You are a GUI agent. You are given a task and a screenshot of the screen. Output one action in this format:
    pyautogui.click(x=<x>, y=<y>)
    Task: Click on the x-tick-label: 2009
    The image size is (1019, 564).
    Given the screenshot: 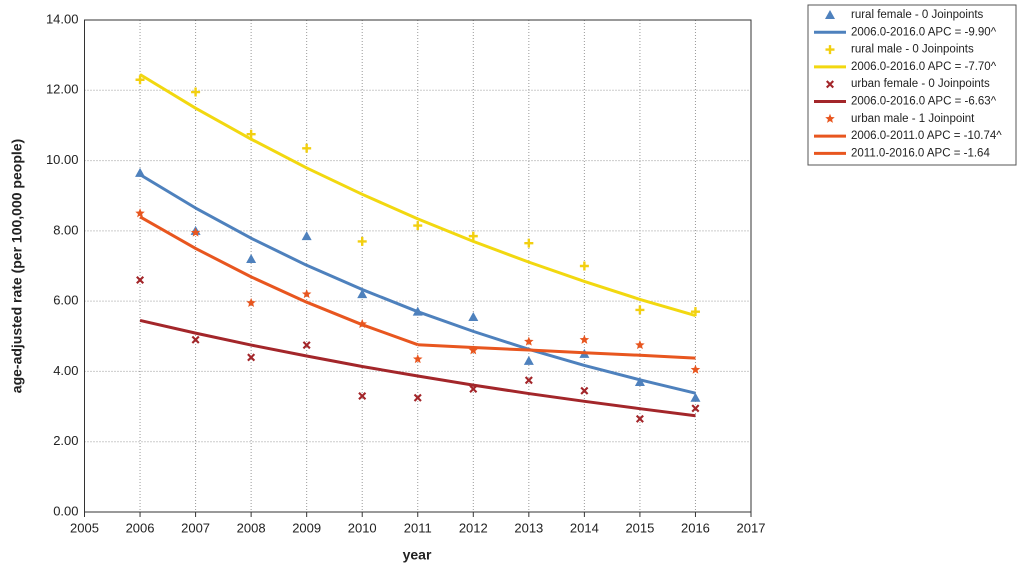 What is the action you would take?
    pyautogui.click(x=306, y=527)
    